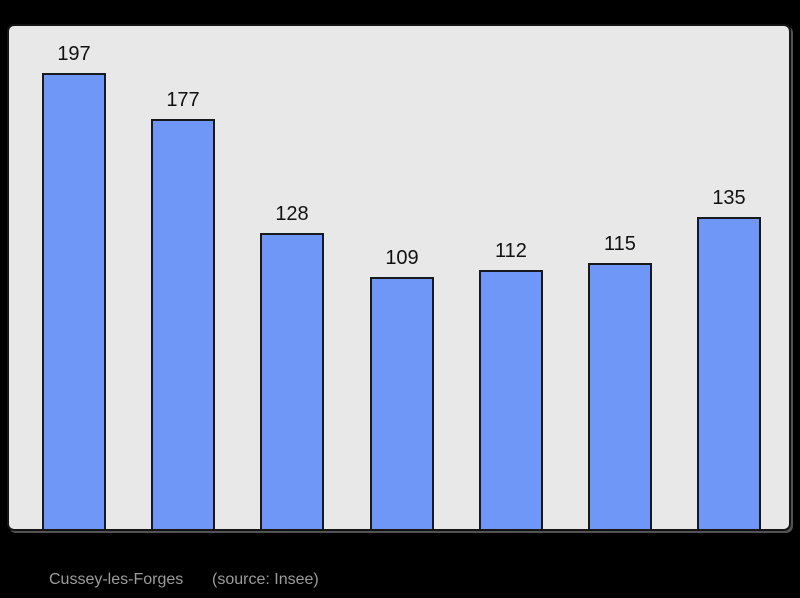  What do you see at coordinates (402, 258) in the screenshot?
I see `bar-value-label: 109` at bounding box center [402, 258].